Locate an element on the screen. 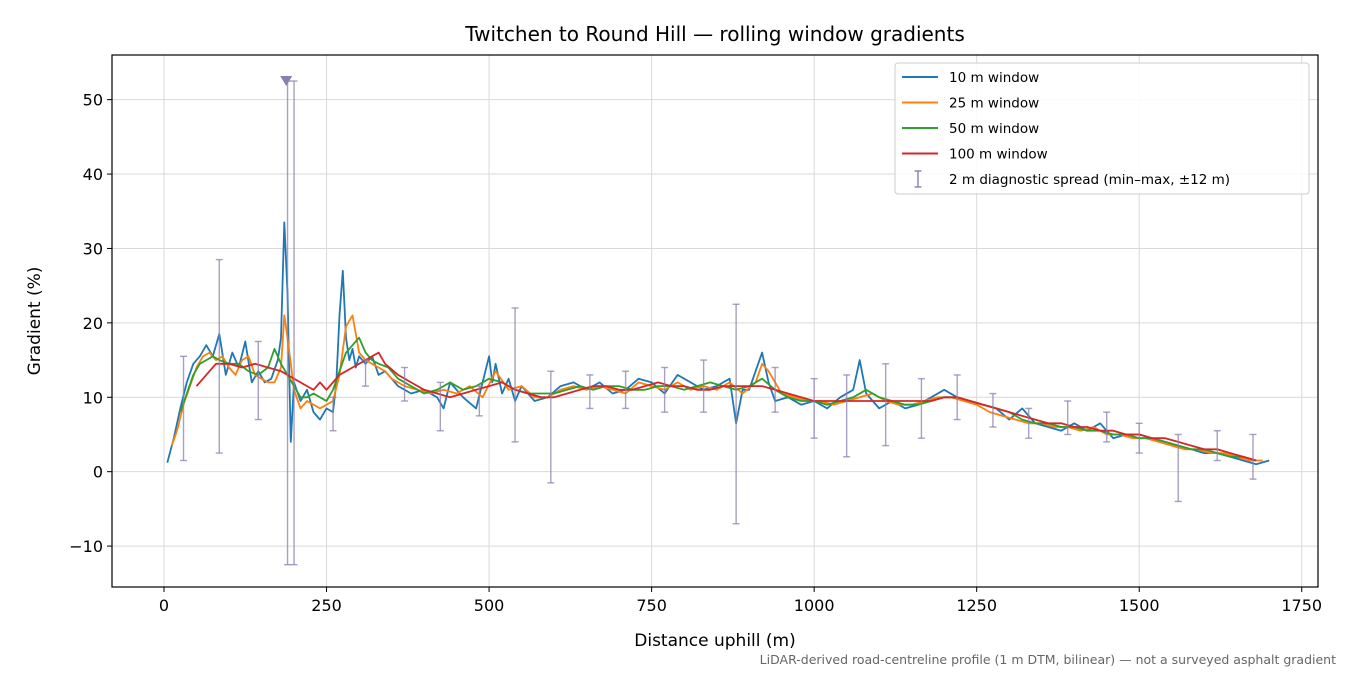 The image size is (1350, 675). legend-label: 25 m window is located at coordinates (994, 104).